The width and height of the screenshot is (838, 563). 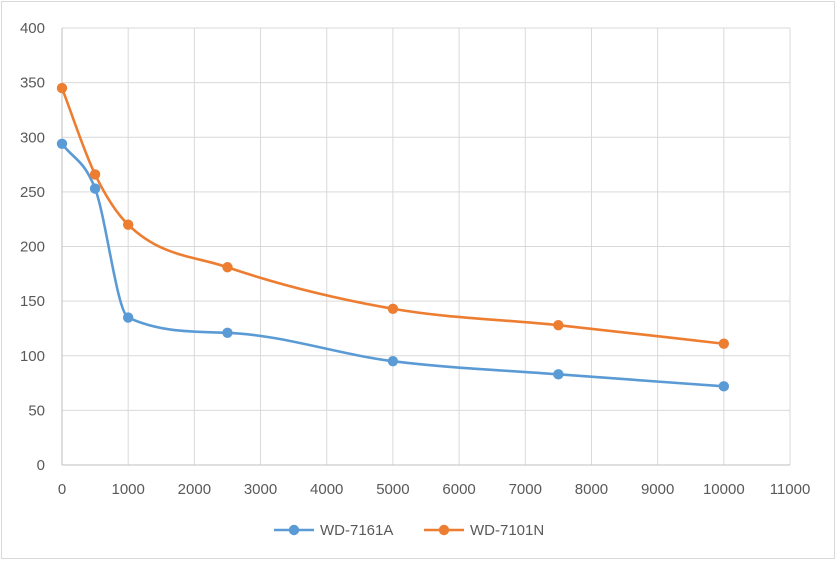 What do you see at coordinates (32, 137) in the screenshot?
I see `y-tick-label: 300` at bounding box center [32, 137].